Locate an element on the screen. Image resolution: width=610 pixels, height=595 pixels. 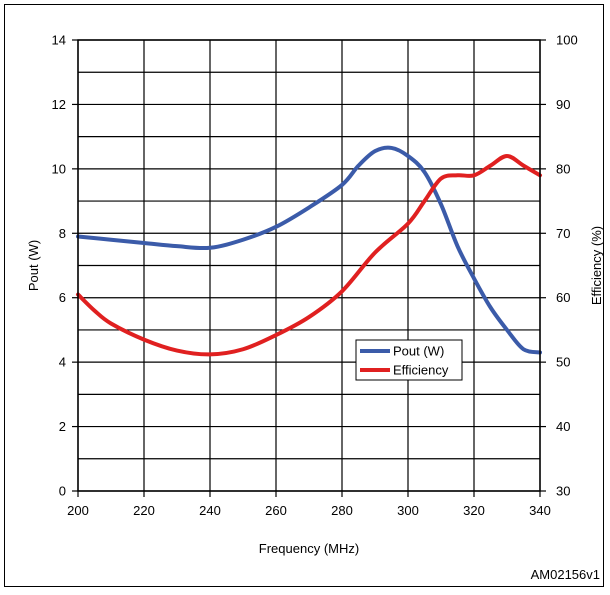
y2-tick-label-3: 60 is located at coordinates (563, 297).